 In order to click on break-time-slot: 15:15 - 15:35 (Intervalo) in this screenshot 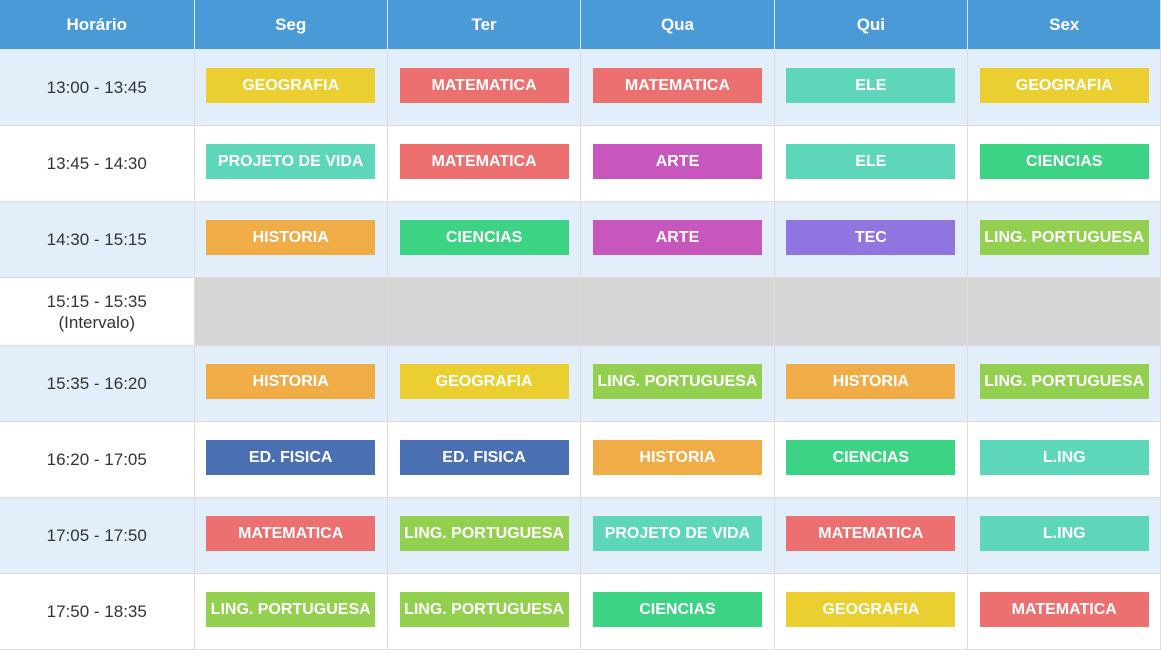, I will do `click(97, 311)`.